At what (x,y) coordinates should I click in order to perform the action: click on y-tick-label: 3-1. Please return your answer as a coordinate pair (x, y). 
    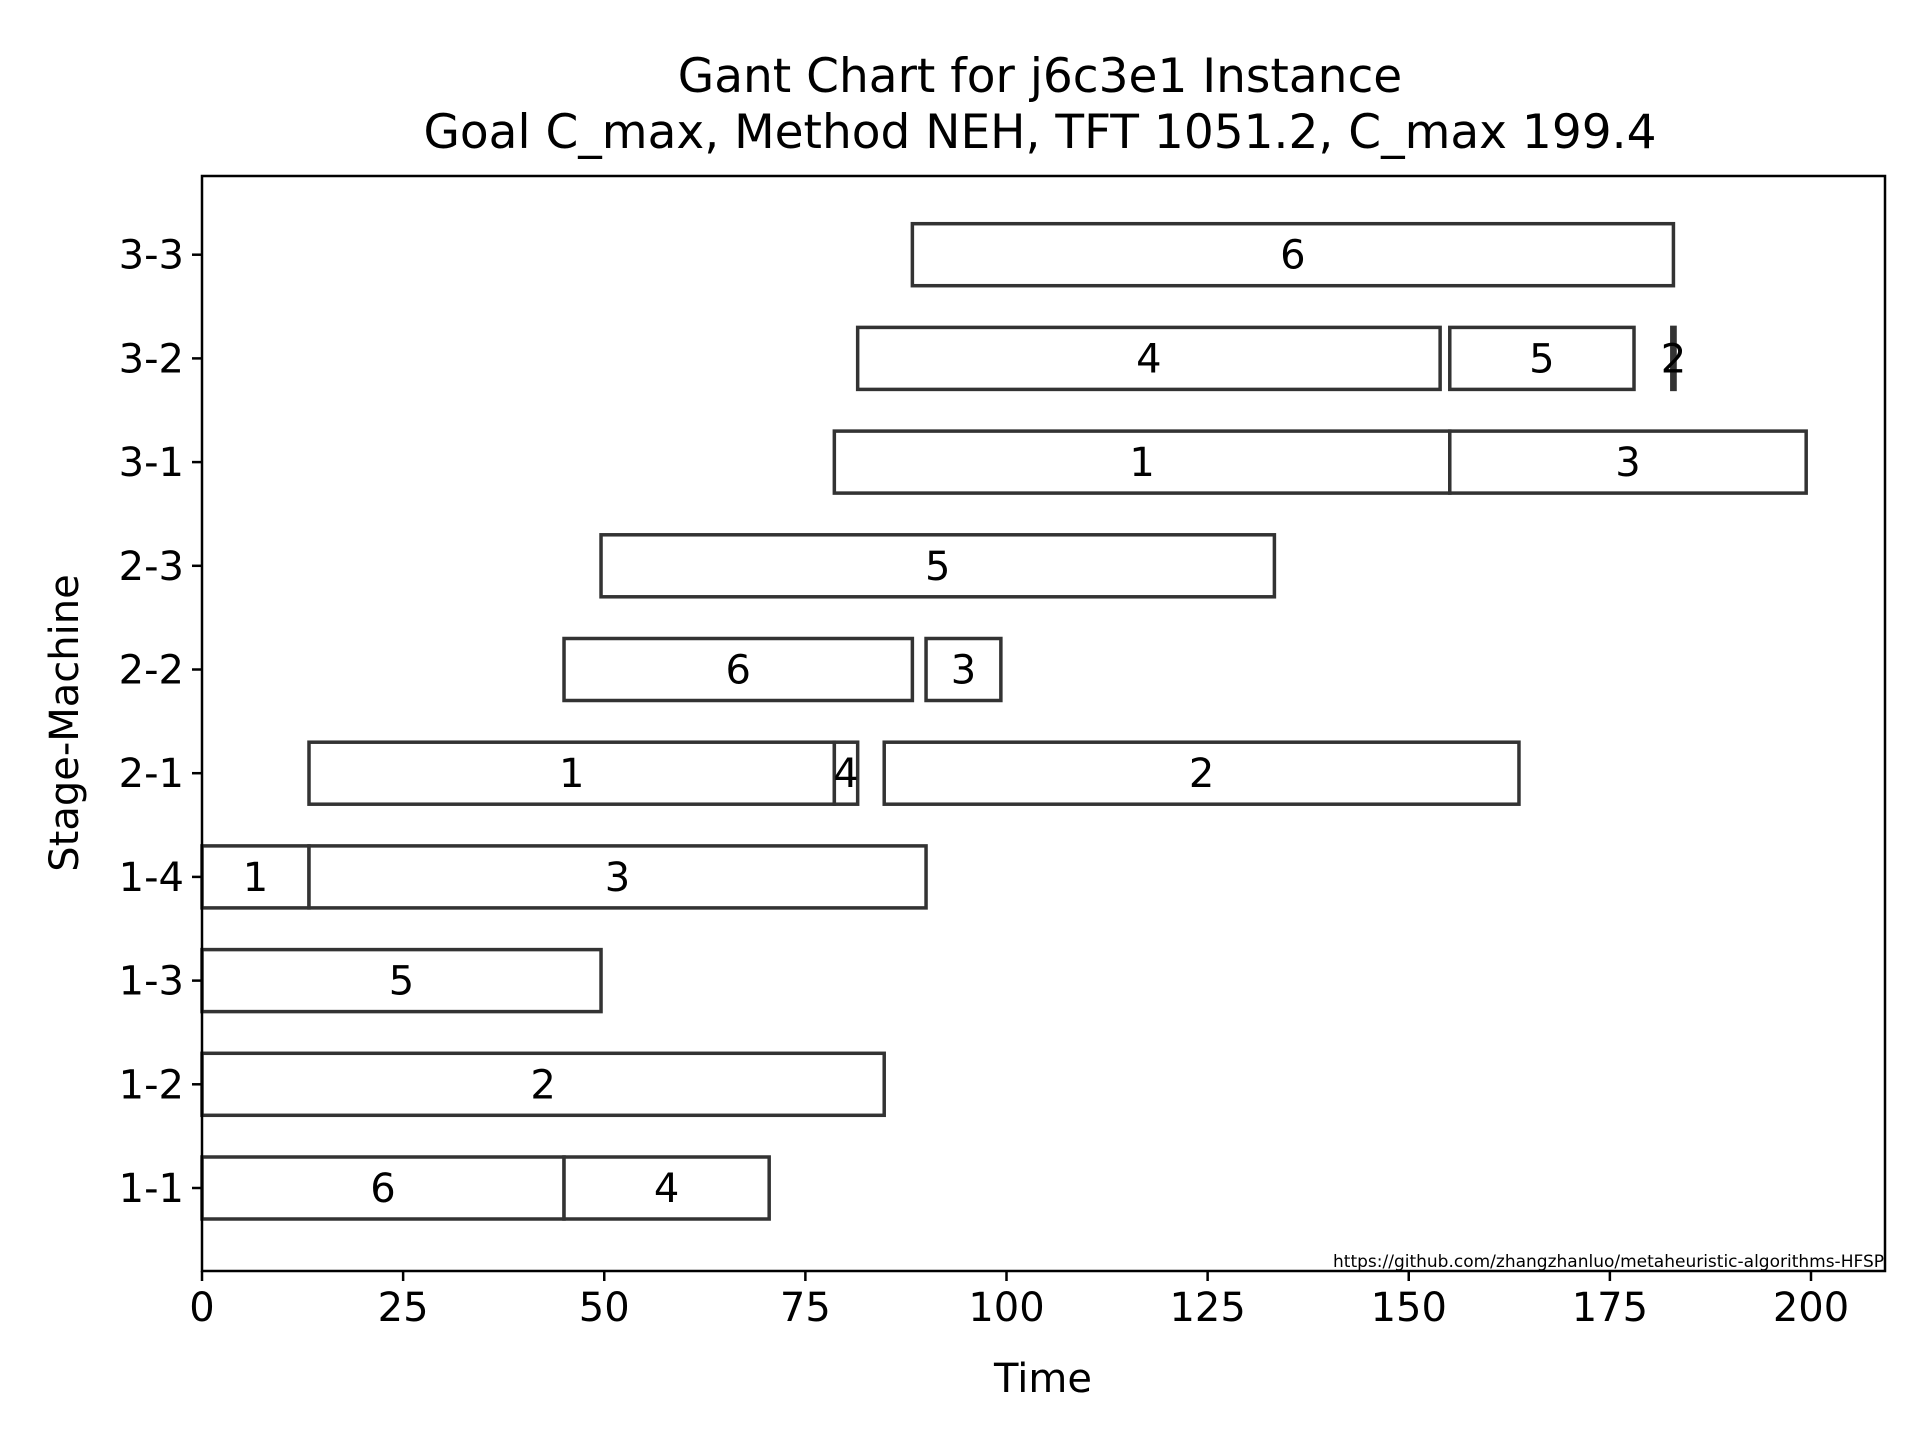
    Looking at the image, I should click on (151, 463).